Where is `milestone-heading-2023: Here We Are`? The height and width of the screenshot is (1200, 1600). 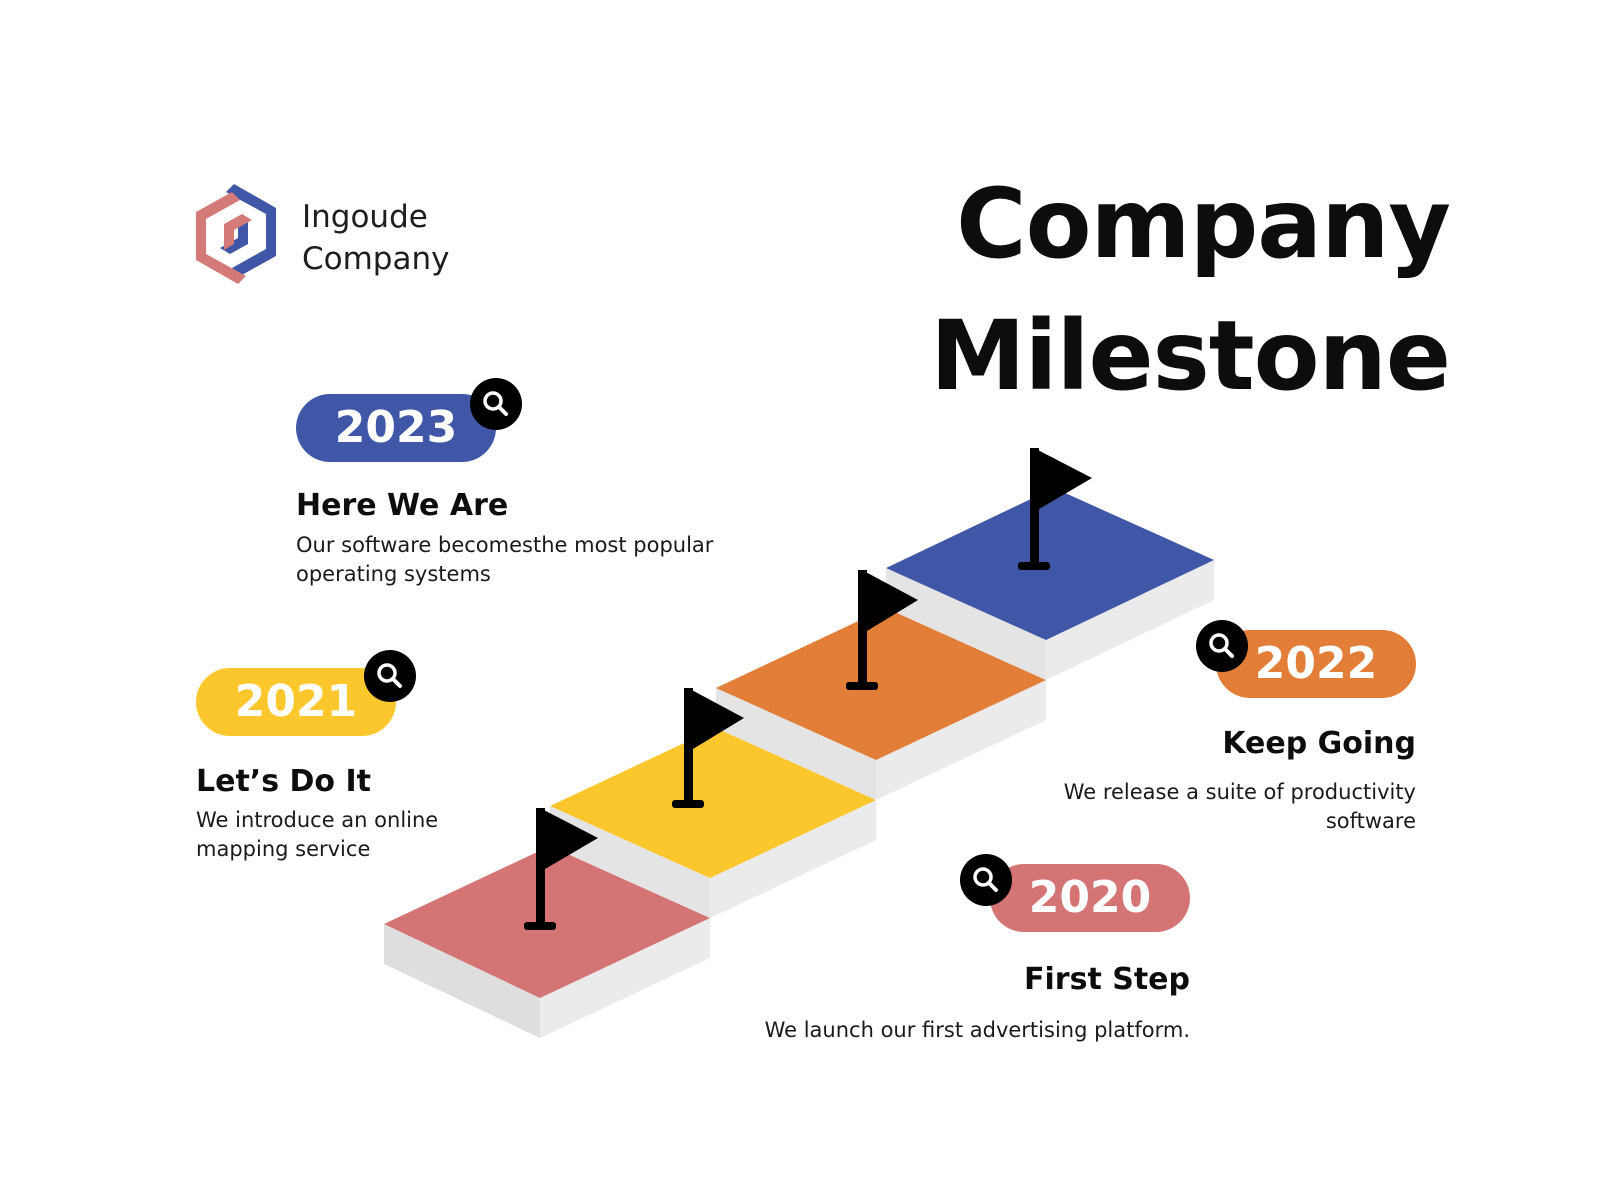 milestone-heading-2023: Here We Are is located at coordinates (402, 505).